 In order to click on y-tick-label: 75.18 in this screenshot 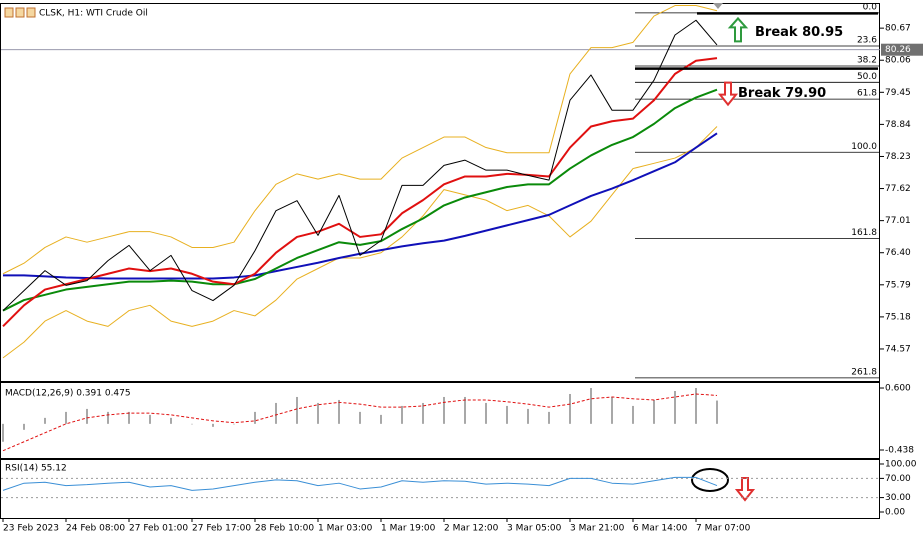, I will do `click(898, 317)`.